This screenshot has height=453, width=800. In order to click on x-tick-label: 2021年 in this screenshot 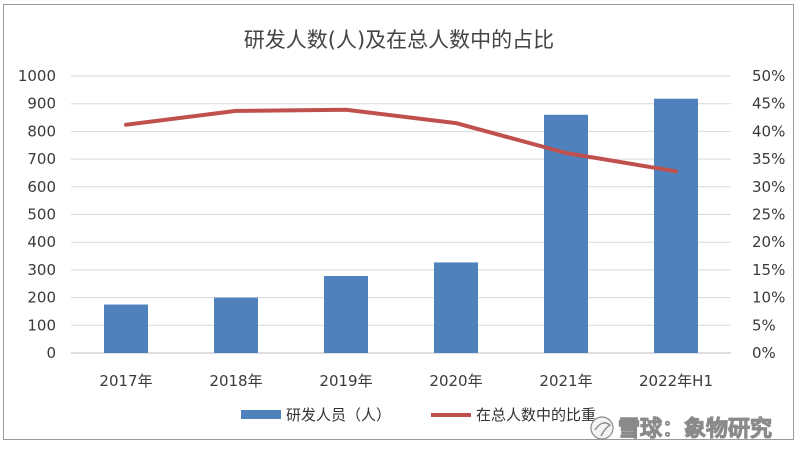, I will do `click(565, 381)`.